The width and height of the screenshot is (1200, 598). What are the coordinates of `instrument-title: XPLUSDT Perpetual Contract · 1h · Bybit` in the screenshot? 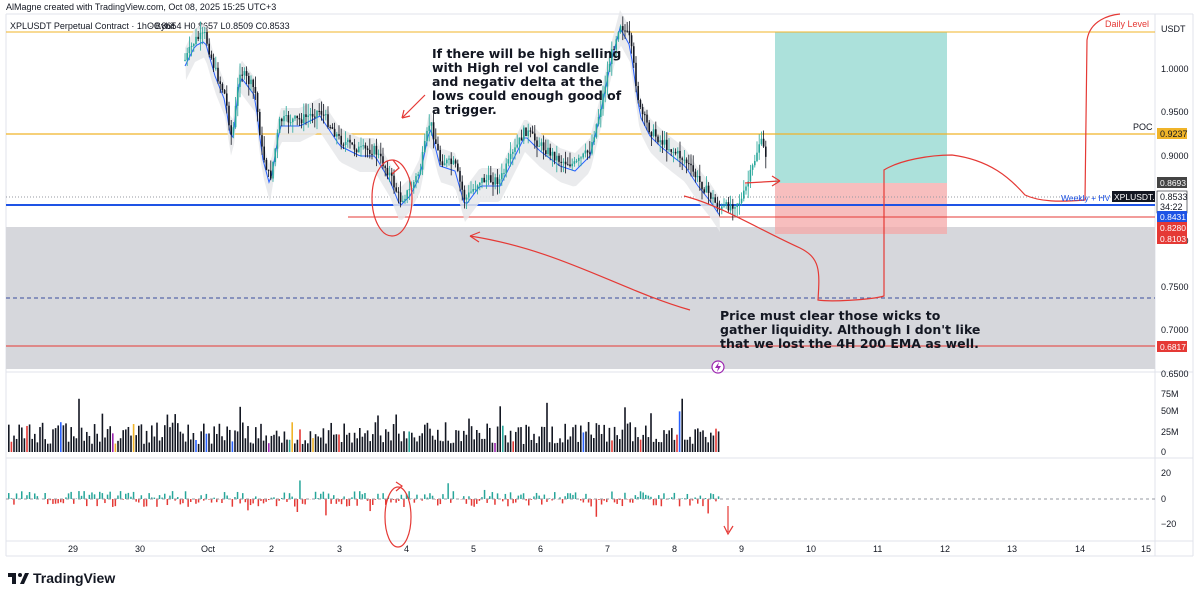 It's located at (92, 26).